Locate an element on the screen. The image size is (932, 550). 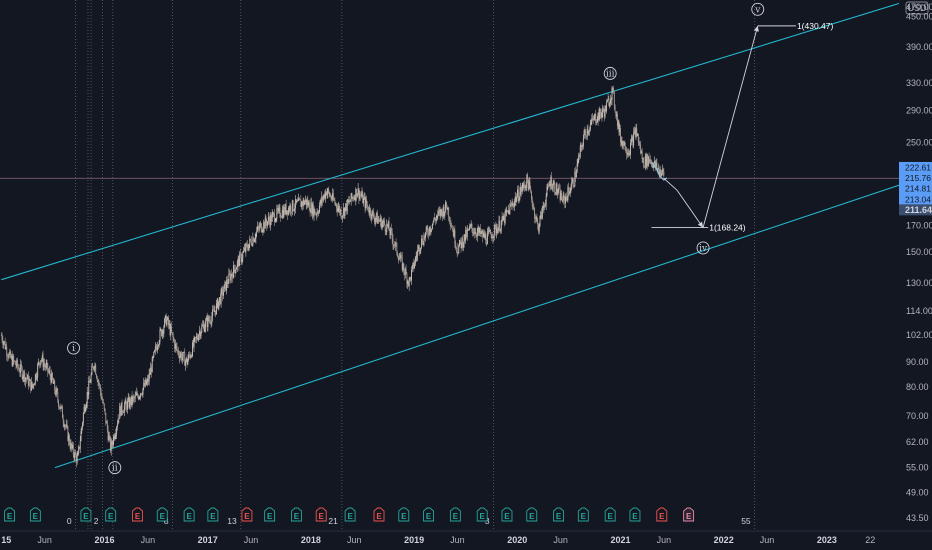
event-badge-label: E is located at coordinates (507, 516).